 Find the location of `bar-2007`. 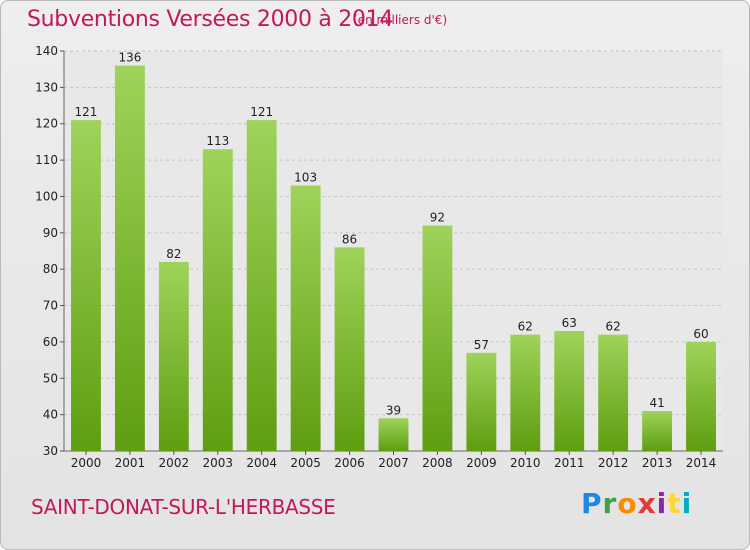

bar-2007 is located at coordinates (393, 434).